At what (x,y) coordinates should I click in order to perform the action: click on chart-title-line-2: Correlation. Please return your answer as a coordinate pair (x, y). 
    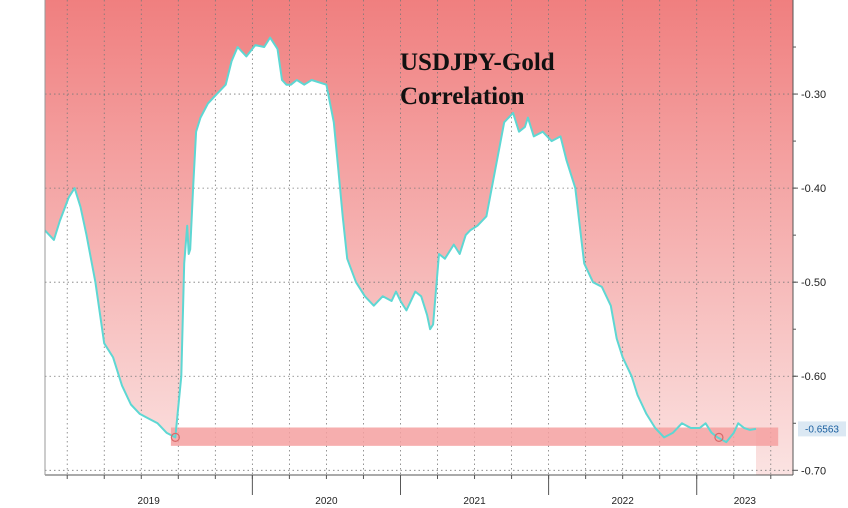
    Looking at the image, I should click on (462, 96).